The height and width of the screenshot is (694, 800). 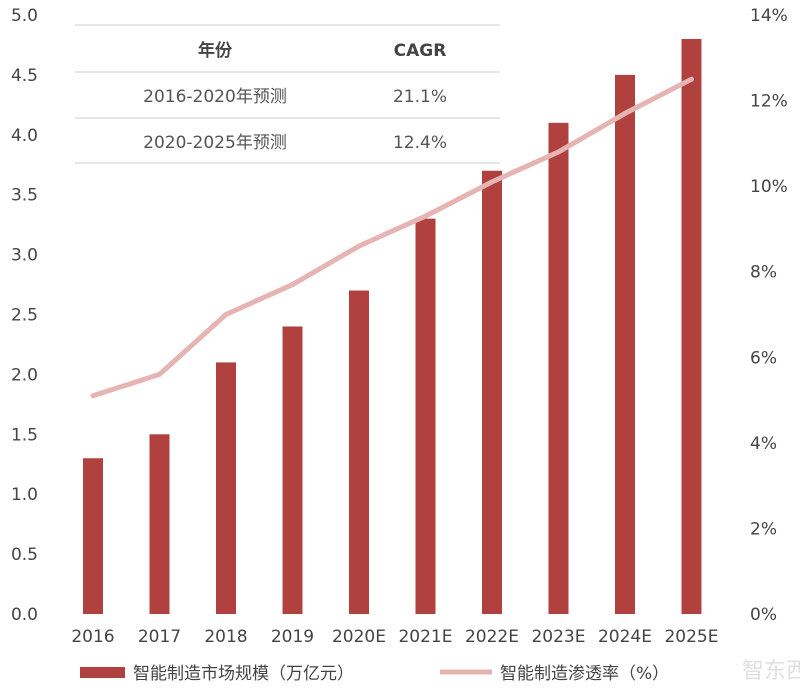 I want to click on left-axis-tick-label: 5.0, so click(x=24, y=16).